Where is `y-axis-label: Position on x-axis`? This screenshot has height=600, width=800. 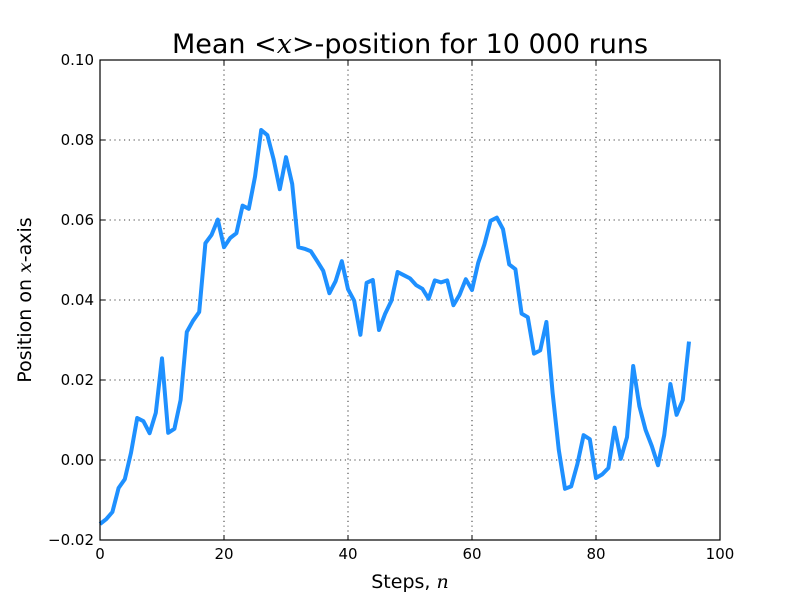
y-axis-label: Position on x-axis is located at coordinates (25, 299).